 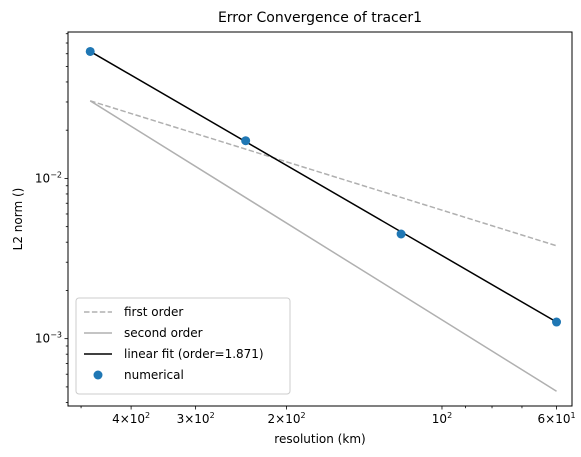 What do you see at coordinates (442, 418) in the screenshot?
I see `x-tick-label: 102` at bounding box center [442, 418].